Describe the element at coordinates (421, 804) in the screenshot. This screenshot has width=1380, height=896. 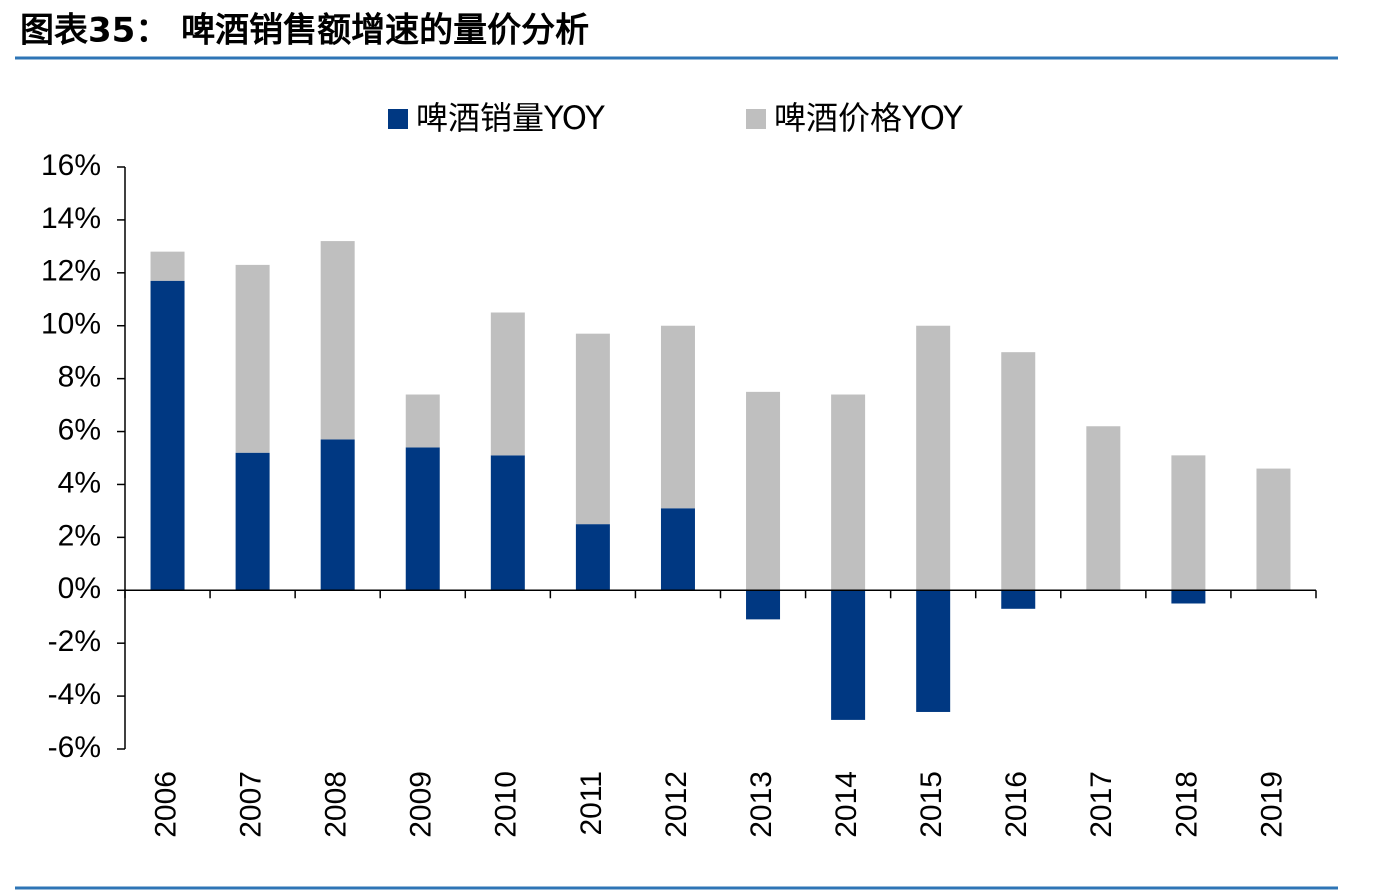
I see `x-tick-label: 2009` at that location.